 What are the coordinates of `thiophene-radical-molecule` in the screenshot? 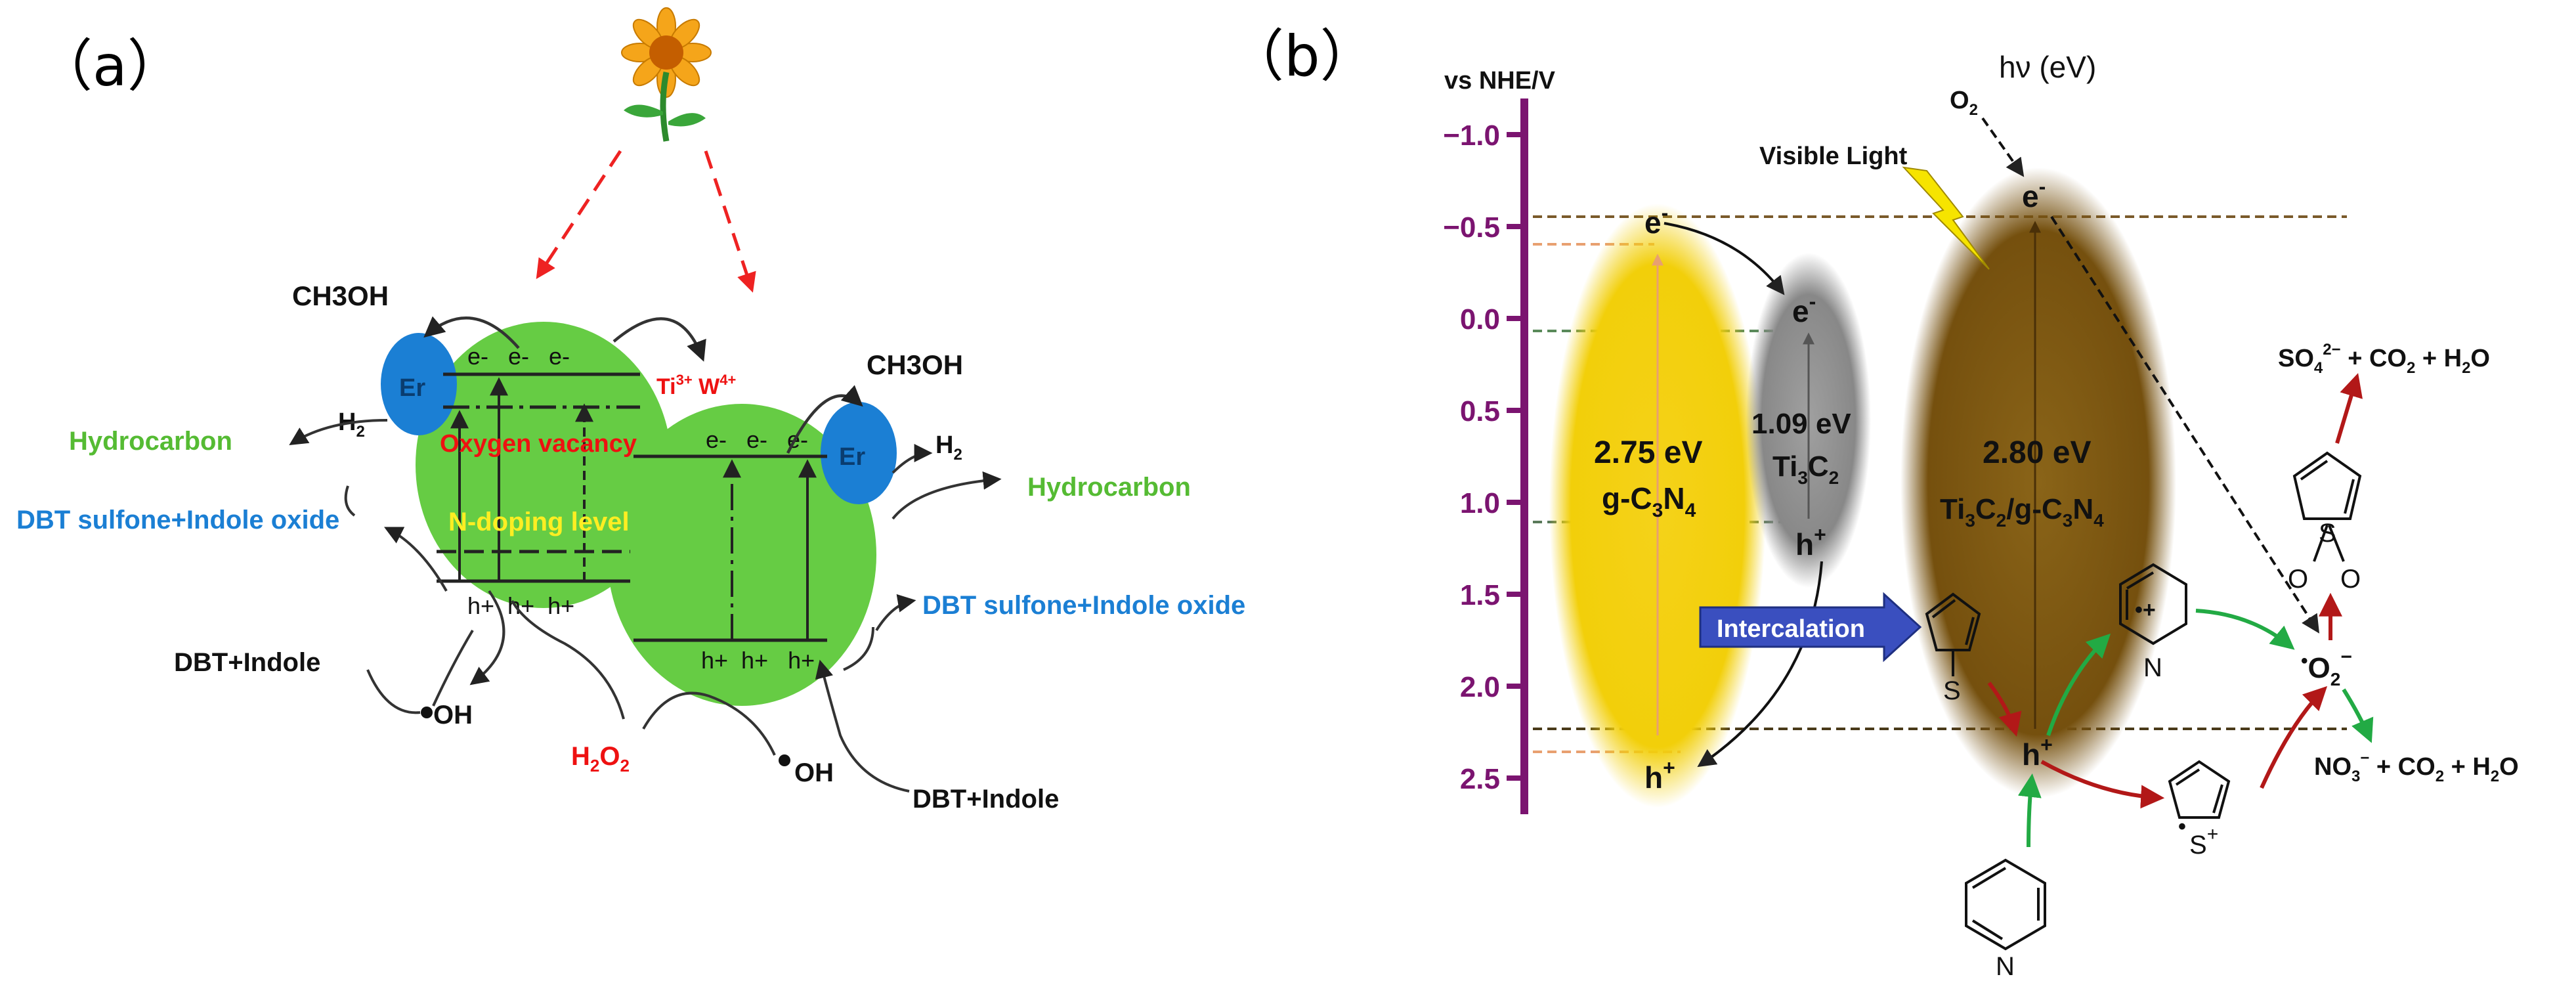 It's located at (2199, 789).